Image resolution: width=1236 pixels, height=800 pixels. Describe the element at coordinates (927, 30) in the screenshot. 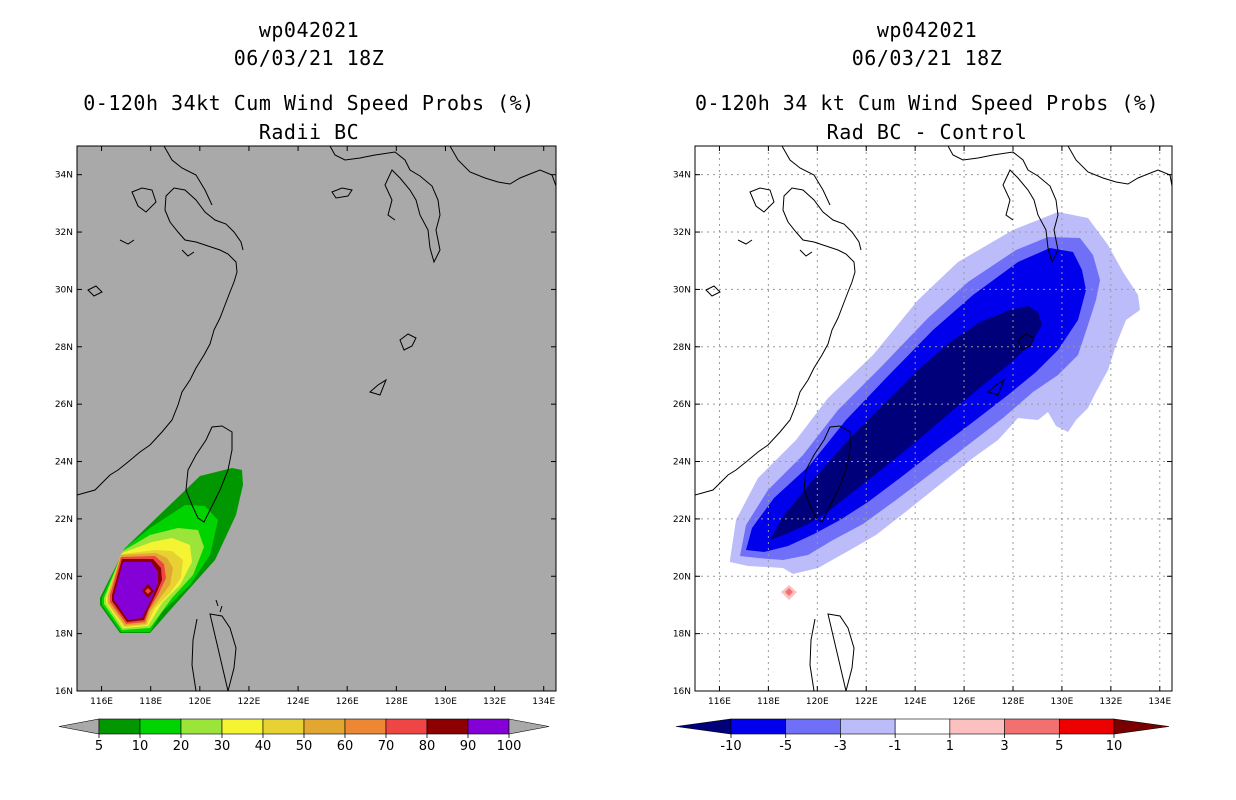

I see `storm-id-right: wp042021` at that location.